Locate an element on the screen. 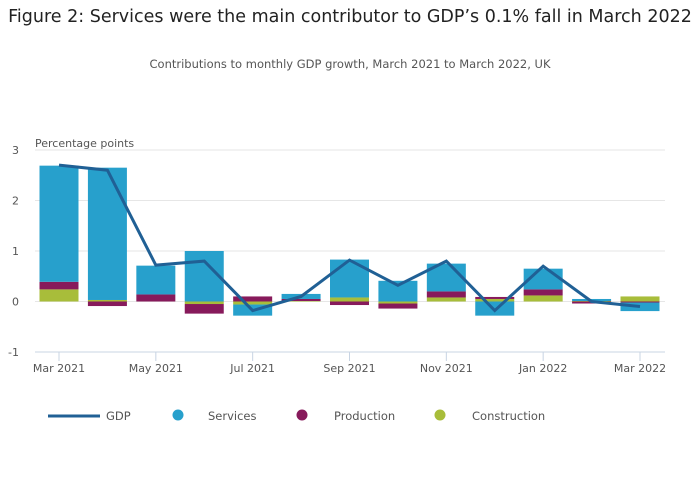 This screenshot has width=700, height=502. y-axis-title: Percentage points is located at coordinates (84, 143).